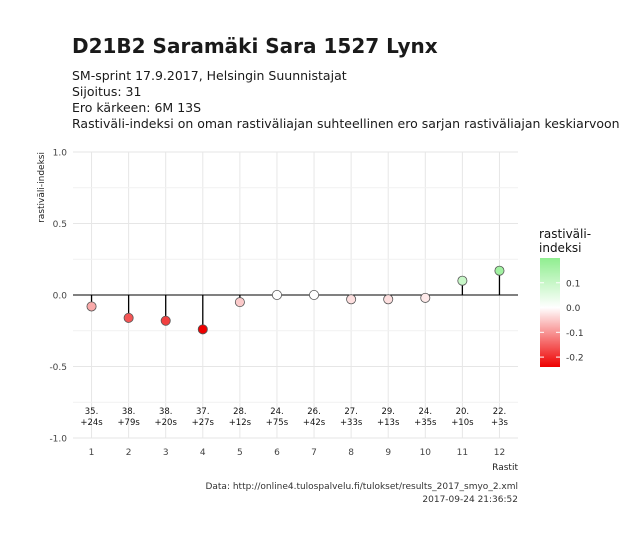 This screenshot has height=540, width=630. What do you see at coordinates (500, 412) in the screenshot?
I see `point-label-rank: 22.` at bounding box center [500, 412].